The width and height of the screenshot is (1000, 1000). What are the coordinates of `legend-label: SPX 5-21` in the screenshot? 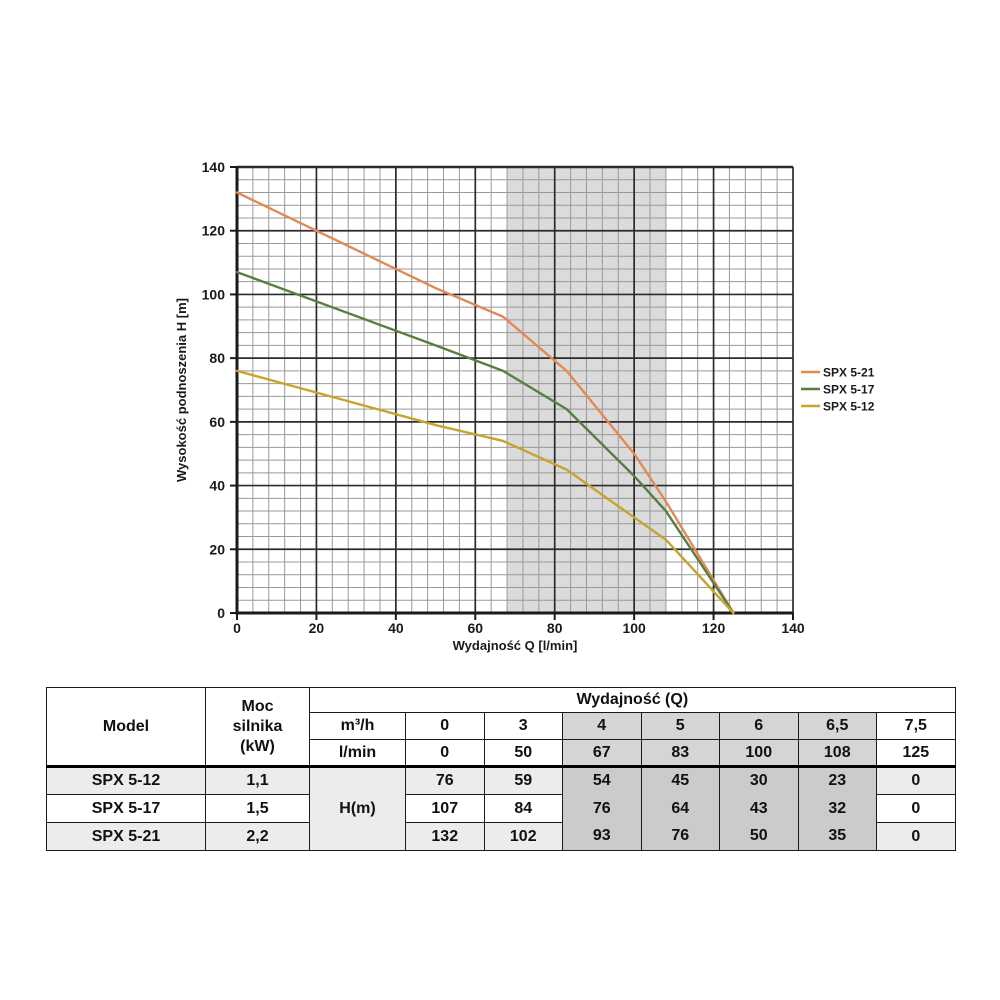 It's located at (849, 373).